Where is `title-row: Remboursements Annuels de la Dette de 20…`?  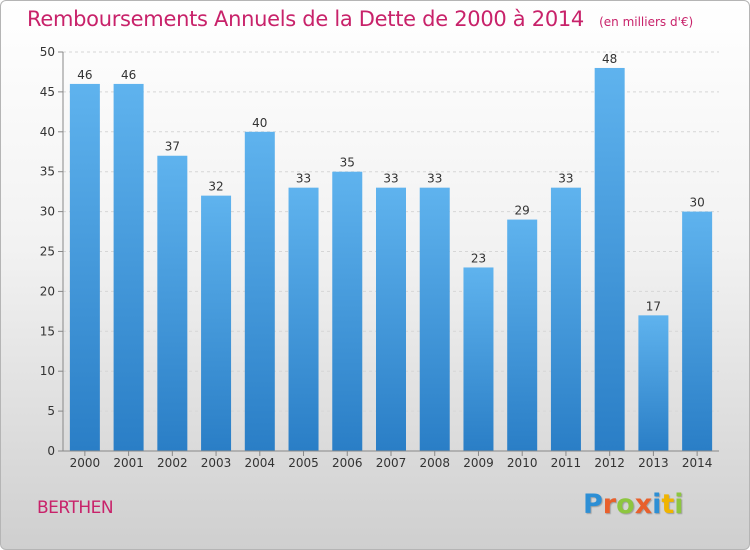
title-row: Remboursements Annuels de la Dette de 20… is located at coordinates (360, 19).